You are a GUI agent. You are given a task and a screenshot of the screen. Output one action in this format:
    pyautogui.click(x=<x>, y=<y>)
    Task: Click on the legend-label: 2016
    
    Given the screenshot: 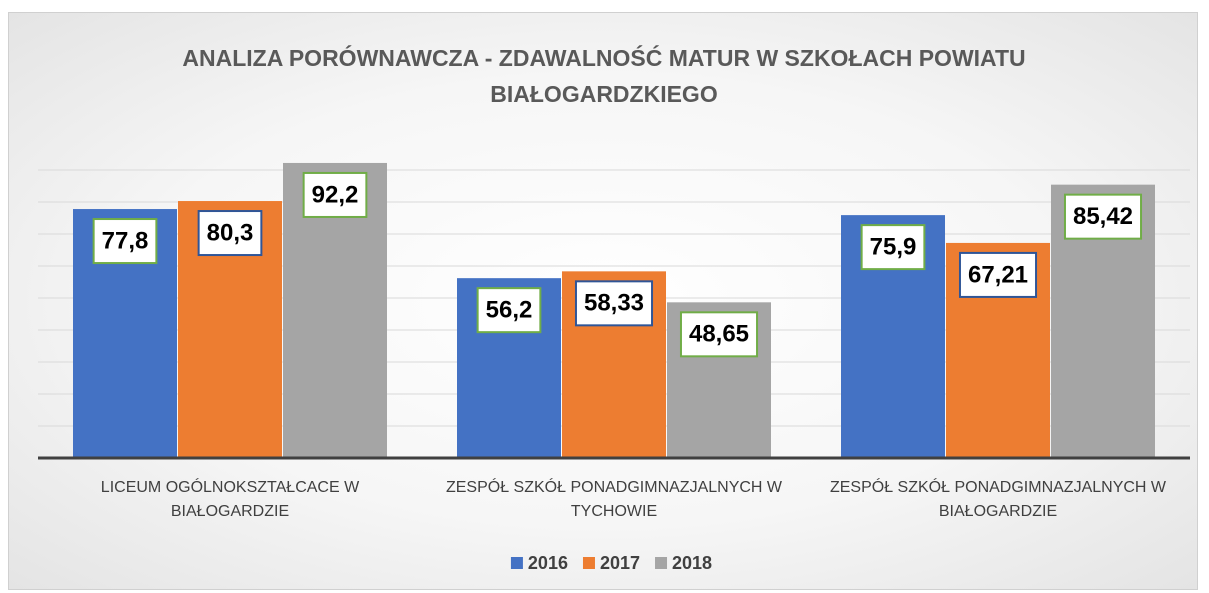 What is the action you would take?
    pyautogui.click(x=548, y=563)
    